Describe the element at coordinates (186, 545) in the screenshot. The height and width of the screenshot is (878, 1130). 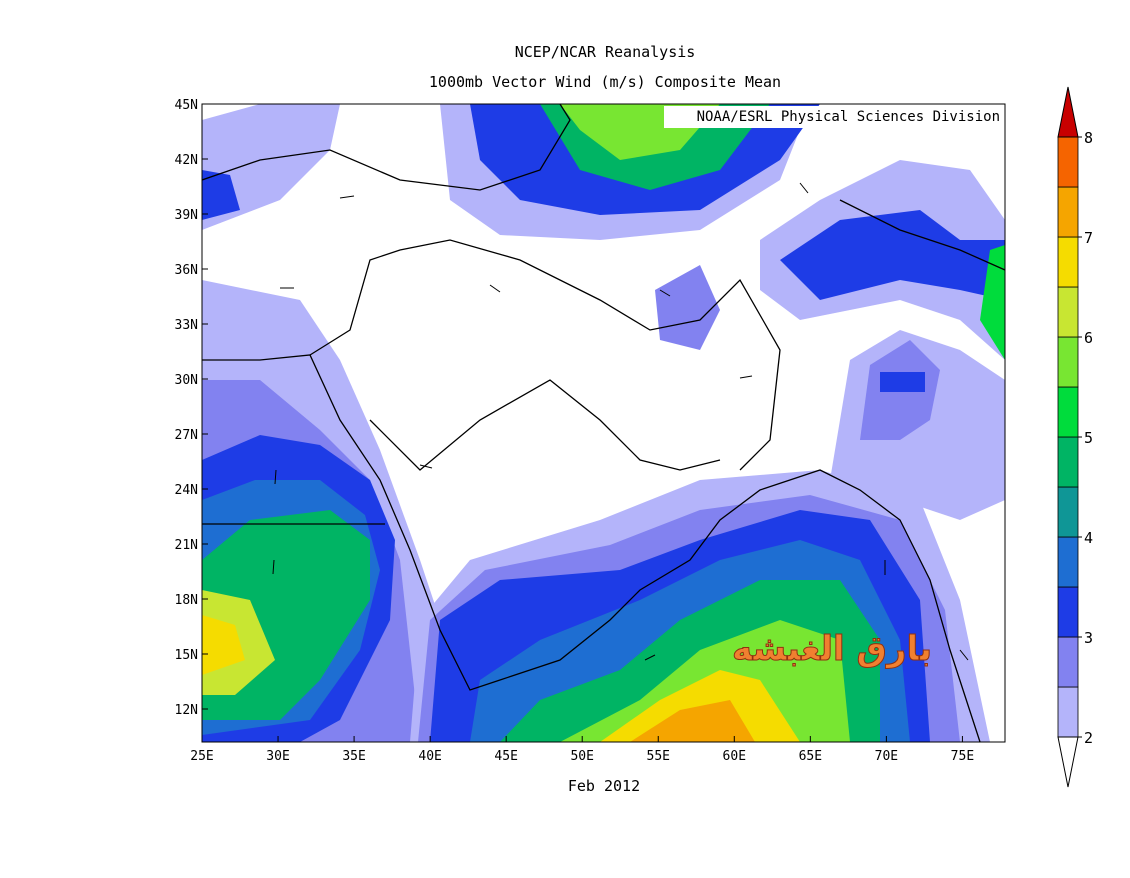
I see `y-tick-label: 21N` at that location.